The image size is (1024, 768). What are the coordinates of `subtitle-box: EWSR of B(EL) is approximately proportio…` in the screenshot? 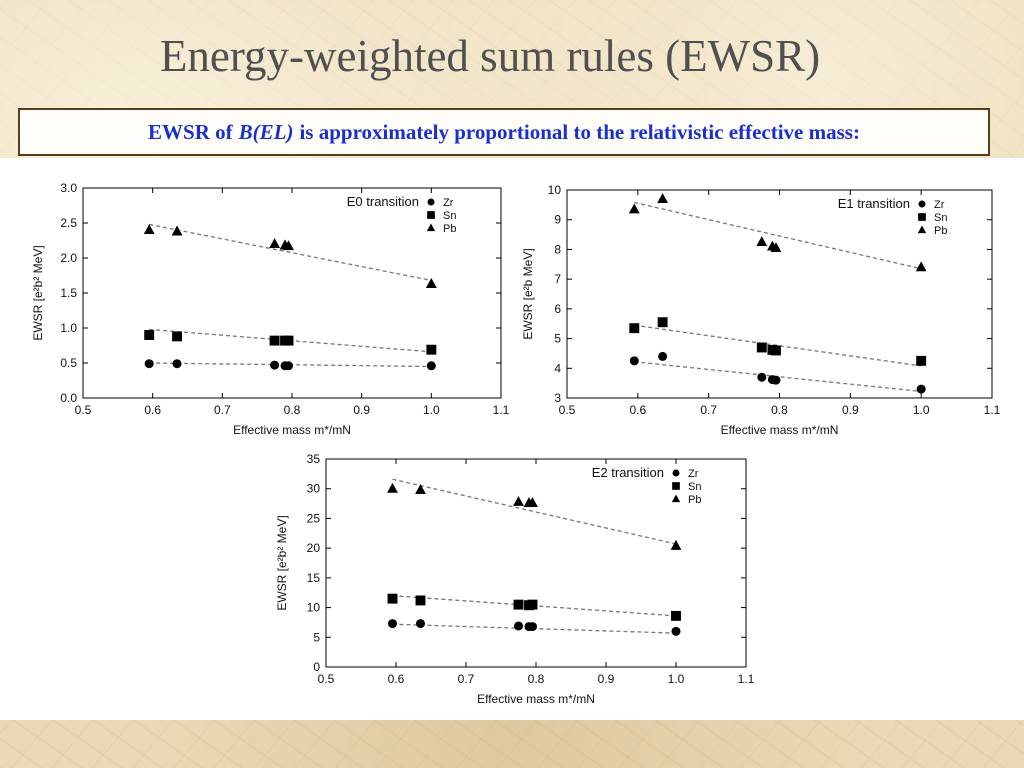 It's located at (504, 132).